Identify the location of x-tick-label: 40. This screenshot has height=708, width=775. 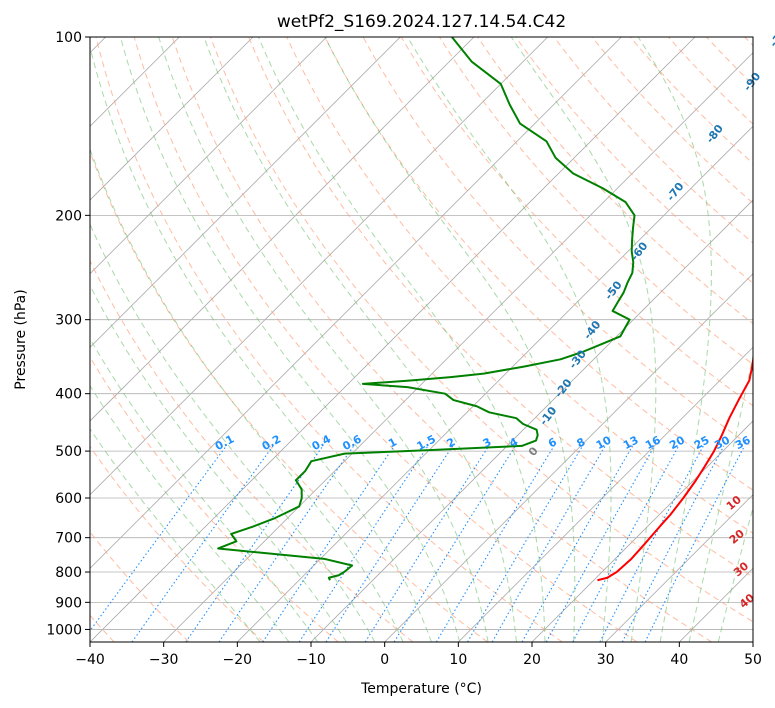
(679, 660).